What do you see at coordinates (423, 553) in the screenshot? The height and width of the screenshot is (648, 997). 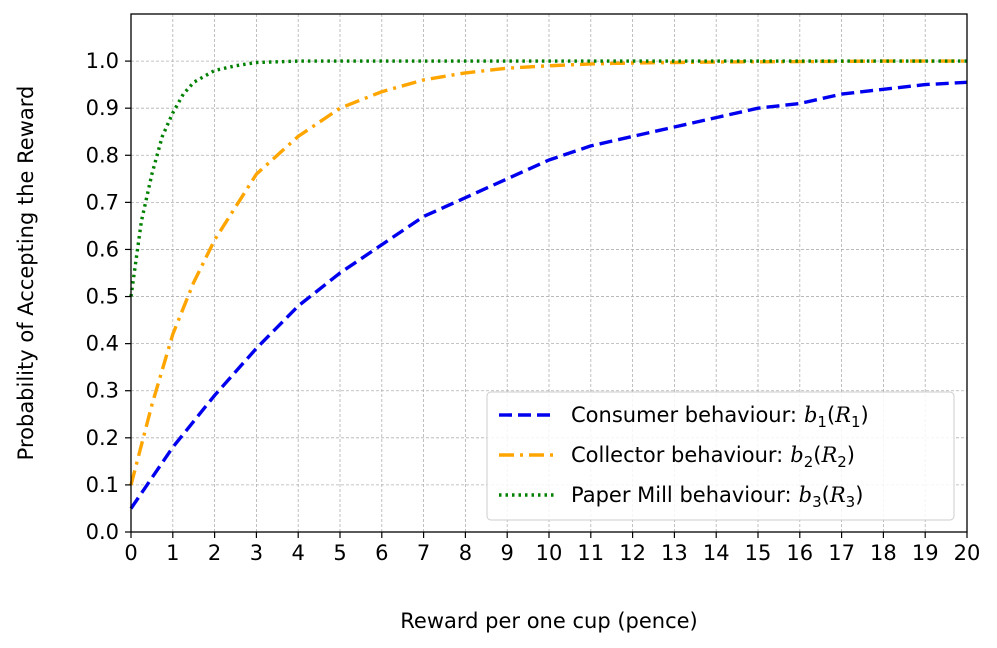 I see `x-tick-label: 7` at bounding box center [423, 553].